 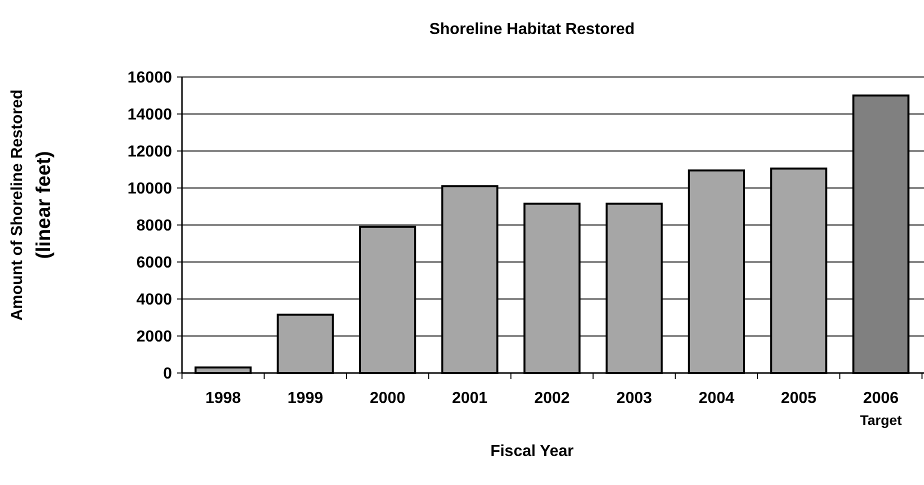 What do you see at coordinates (881, 409) in the screenshot?
I see `x-tick-label: 2006 Target` at bounding box center [881, 409].